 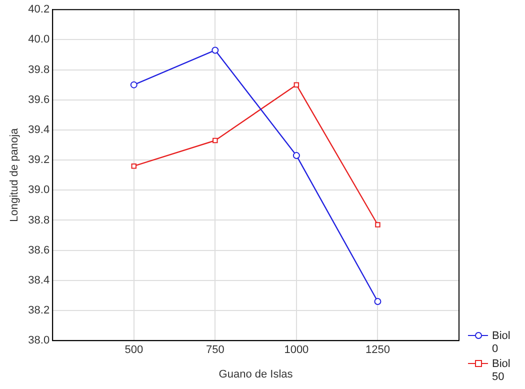 I want to click on y-tick-label: 40.0, so click(x=39, y=40).